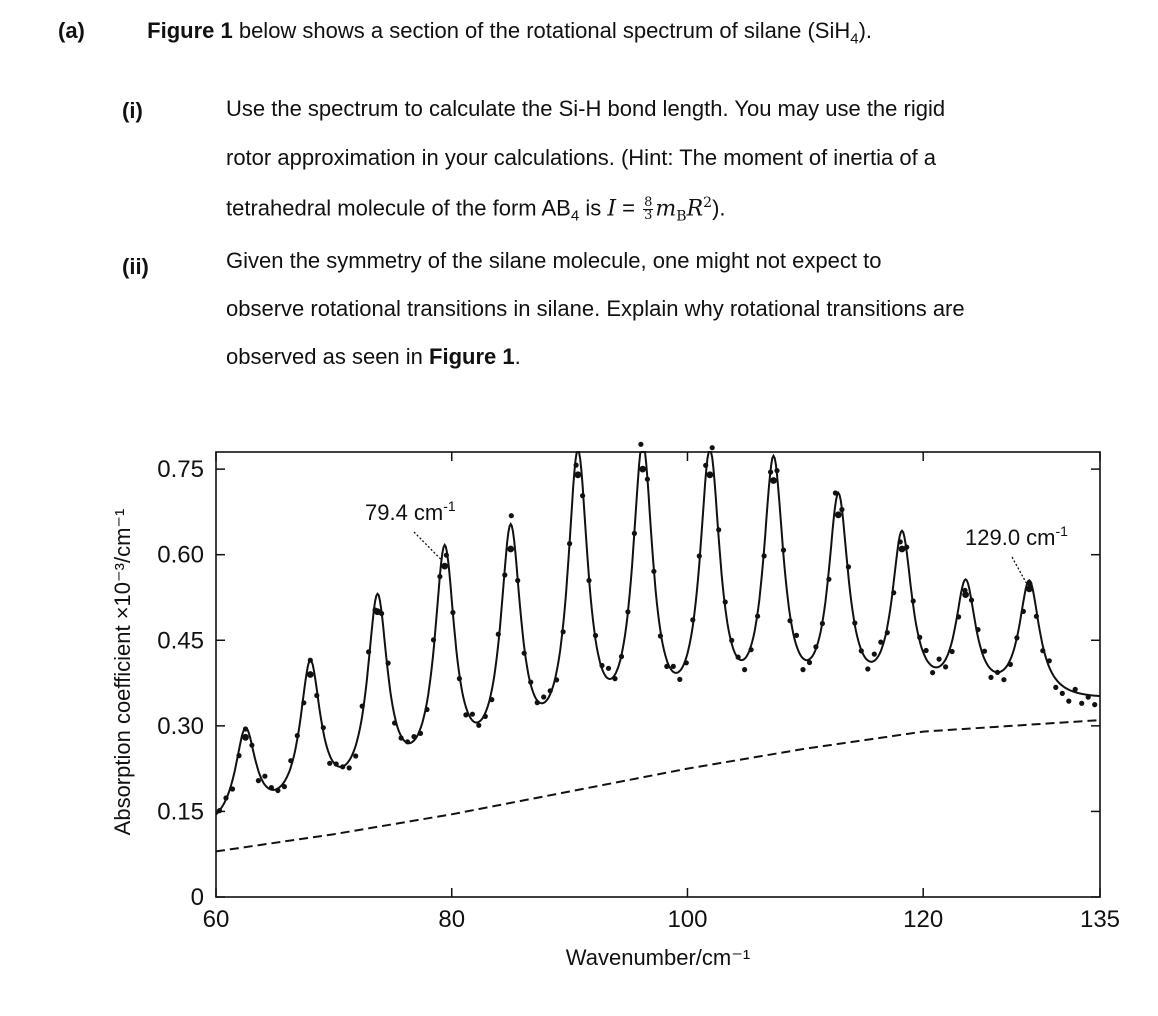  Describe the element at coordinates (695, 209) in the screenshot. I see `formula-R: R` at that location.